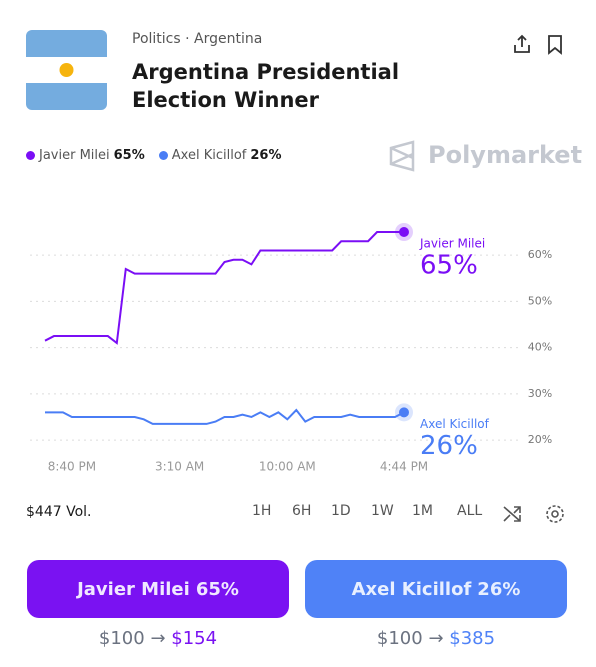  Describe the element at coordinates (382, 511) in the screenshot. I see `range-option: 1W` at that location.